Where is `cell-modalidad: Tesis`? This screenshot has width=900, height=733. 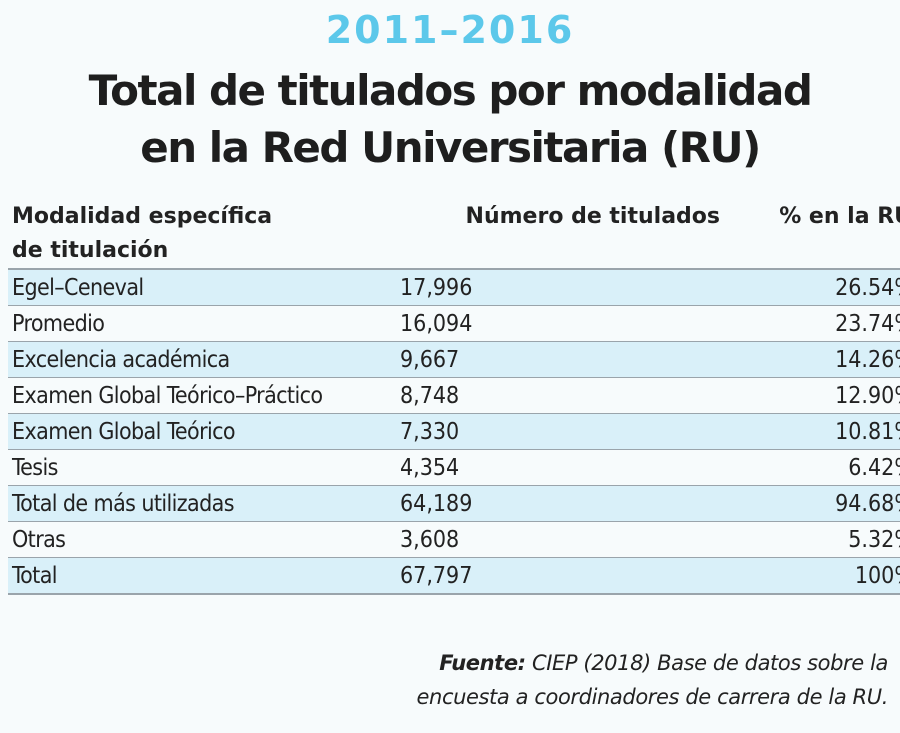
cell-modalidad: Tesis is located at coordinates (202, 467).